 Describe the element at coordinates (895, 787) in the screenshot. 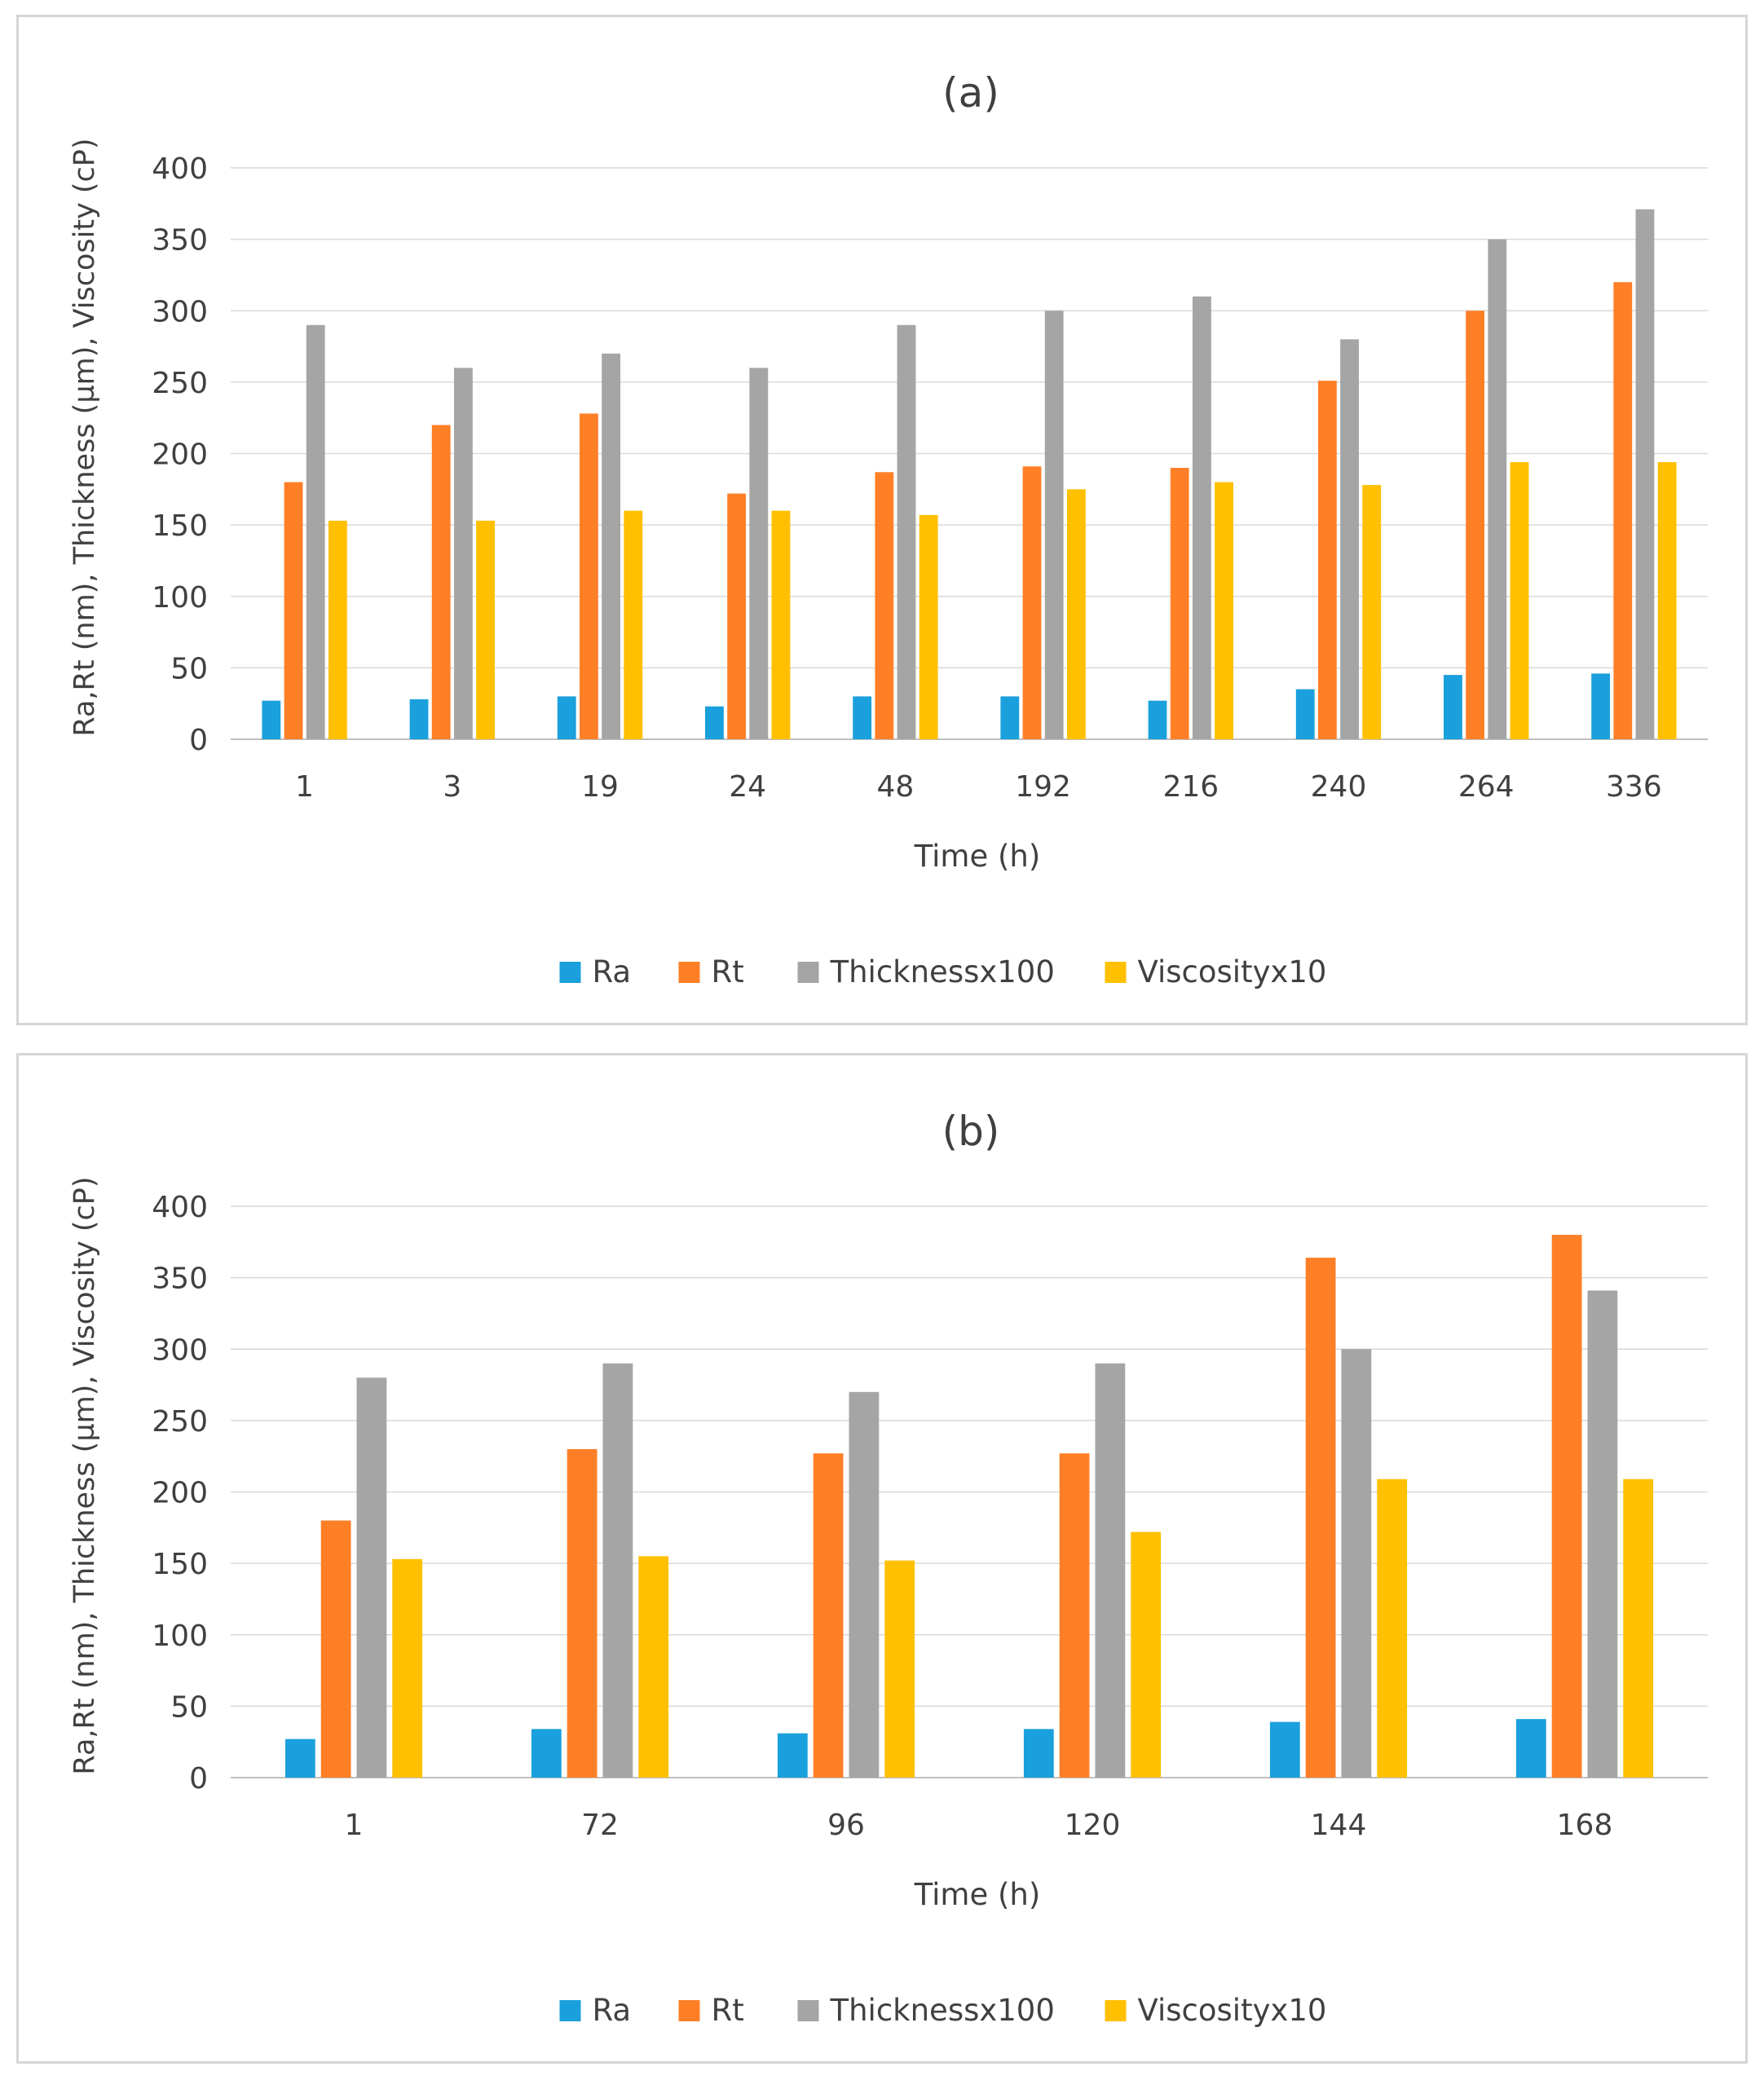

I see `x-tick-label: 48` at that location.